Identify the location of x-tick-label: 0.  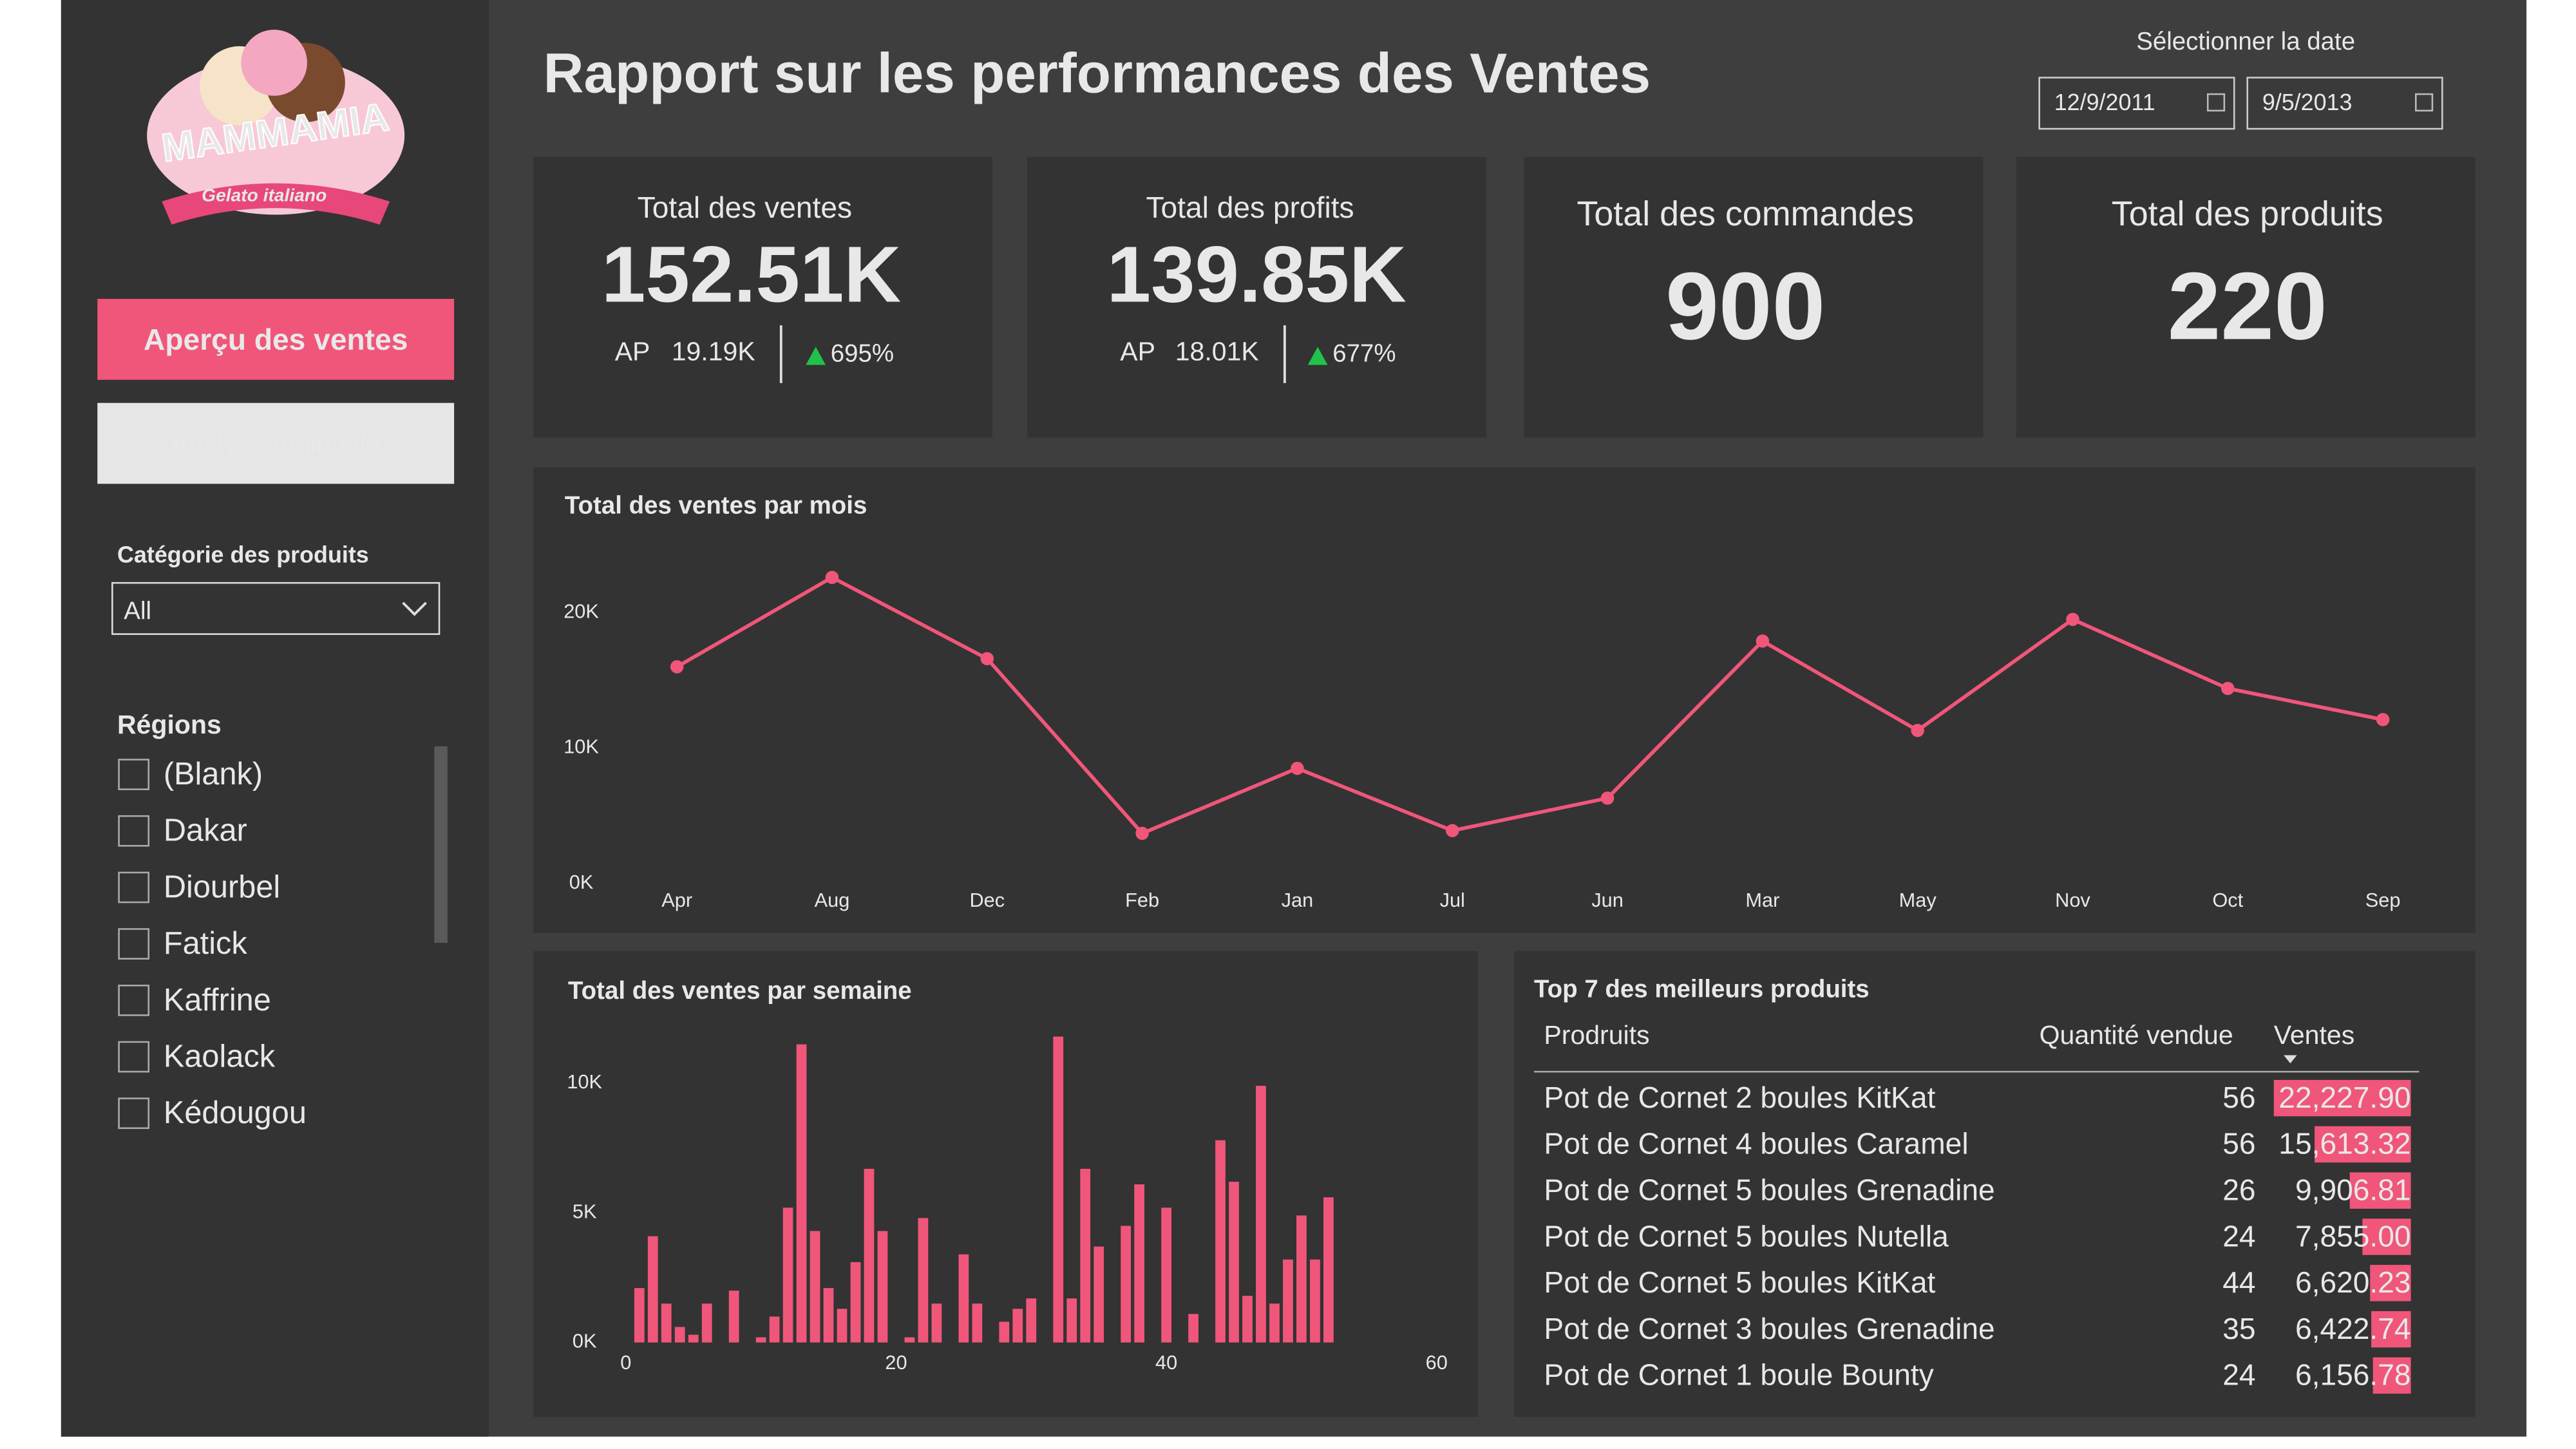
(625, 1362).